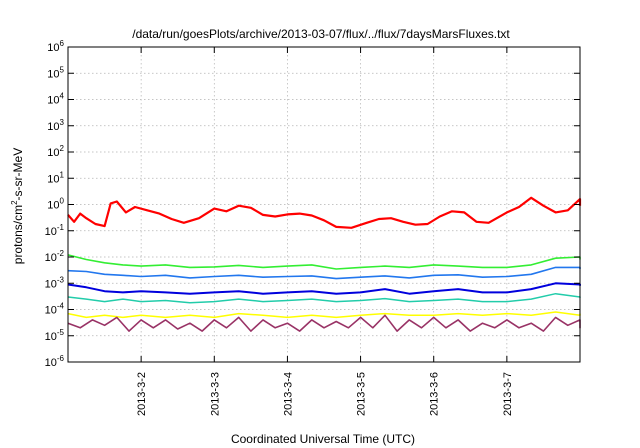 The height and width of the screenshot is (448, 640). I want to click on y-tick-label: 10², so click(55, 151).